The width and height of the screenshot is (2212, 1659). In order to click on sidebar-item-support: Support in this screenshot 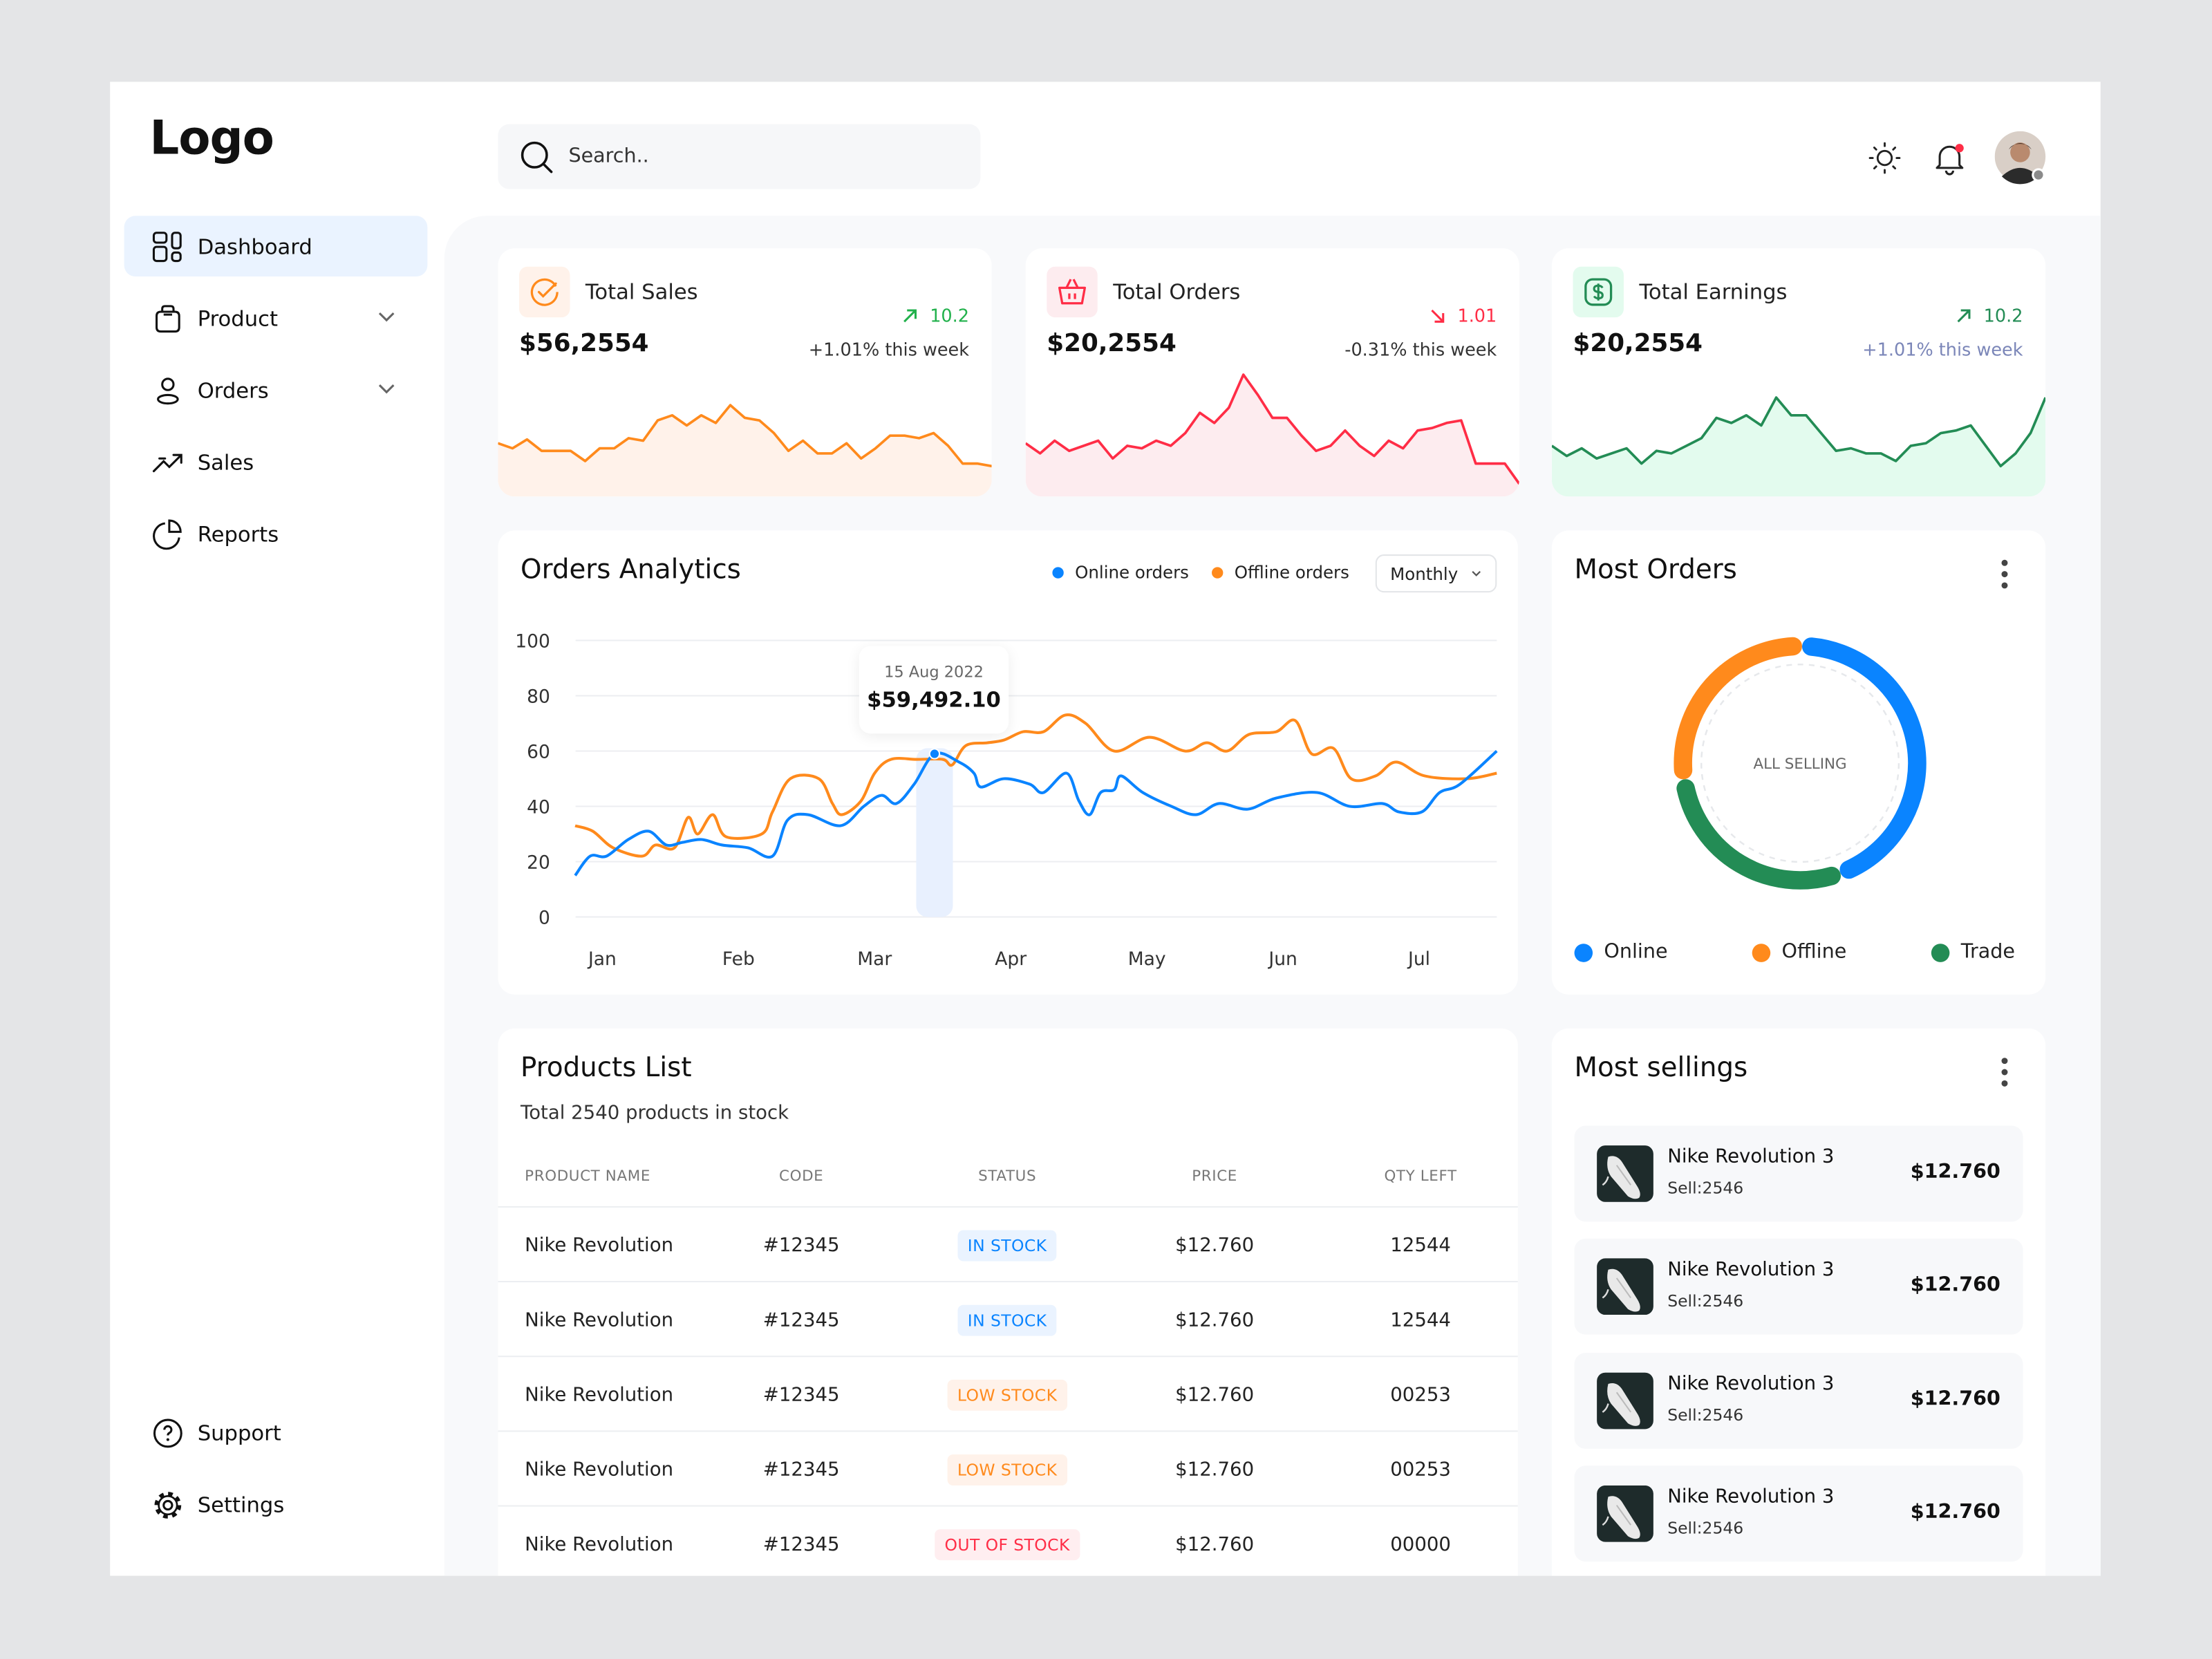, I will do `click(276, 1433)`.